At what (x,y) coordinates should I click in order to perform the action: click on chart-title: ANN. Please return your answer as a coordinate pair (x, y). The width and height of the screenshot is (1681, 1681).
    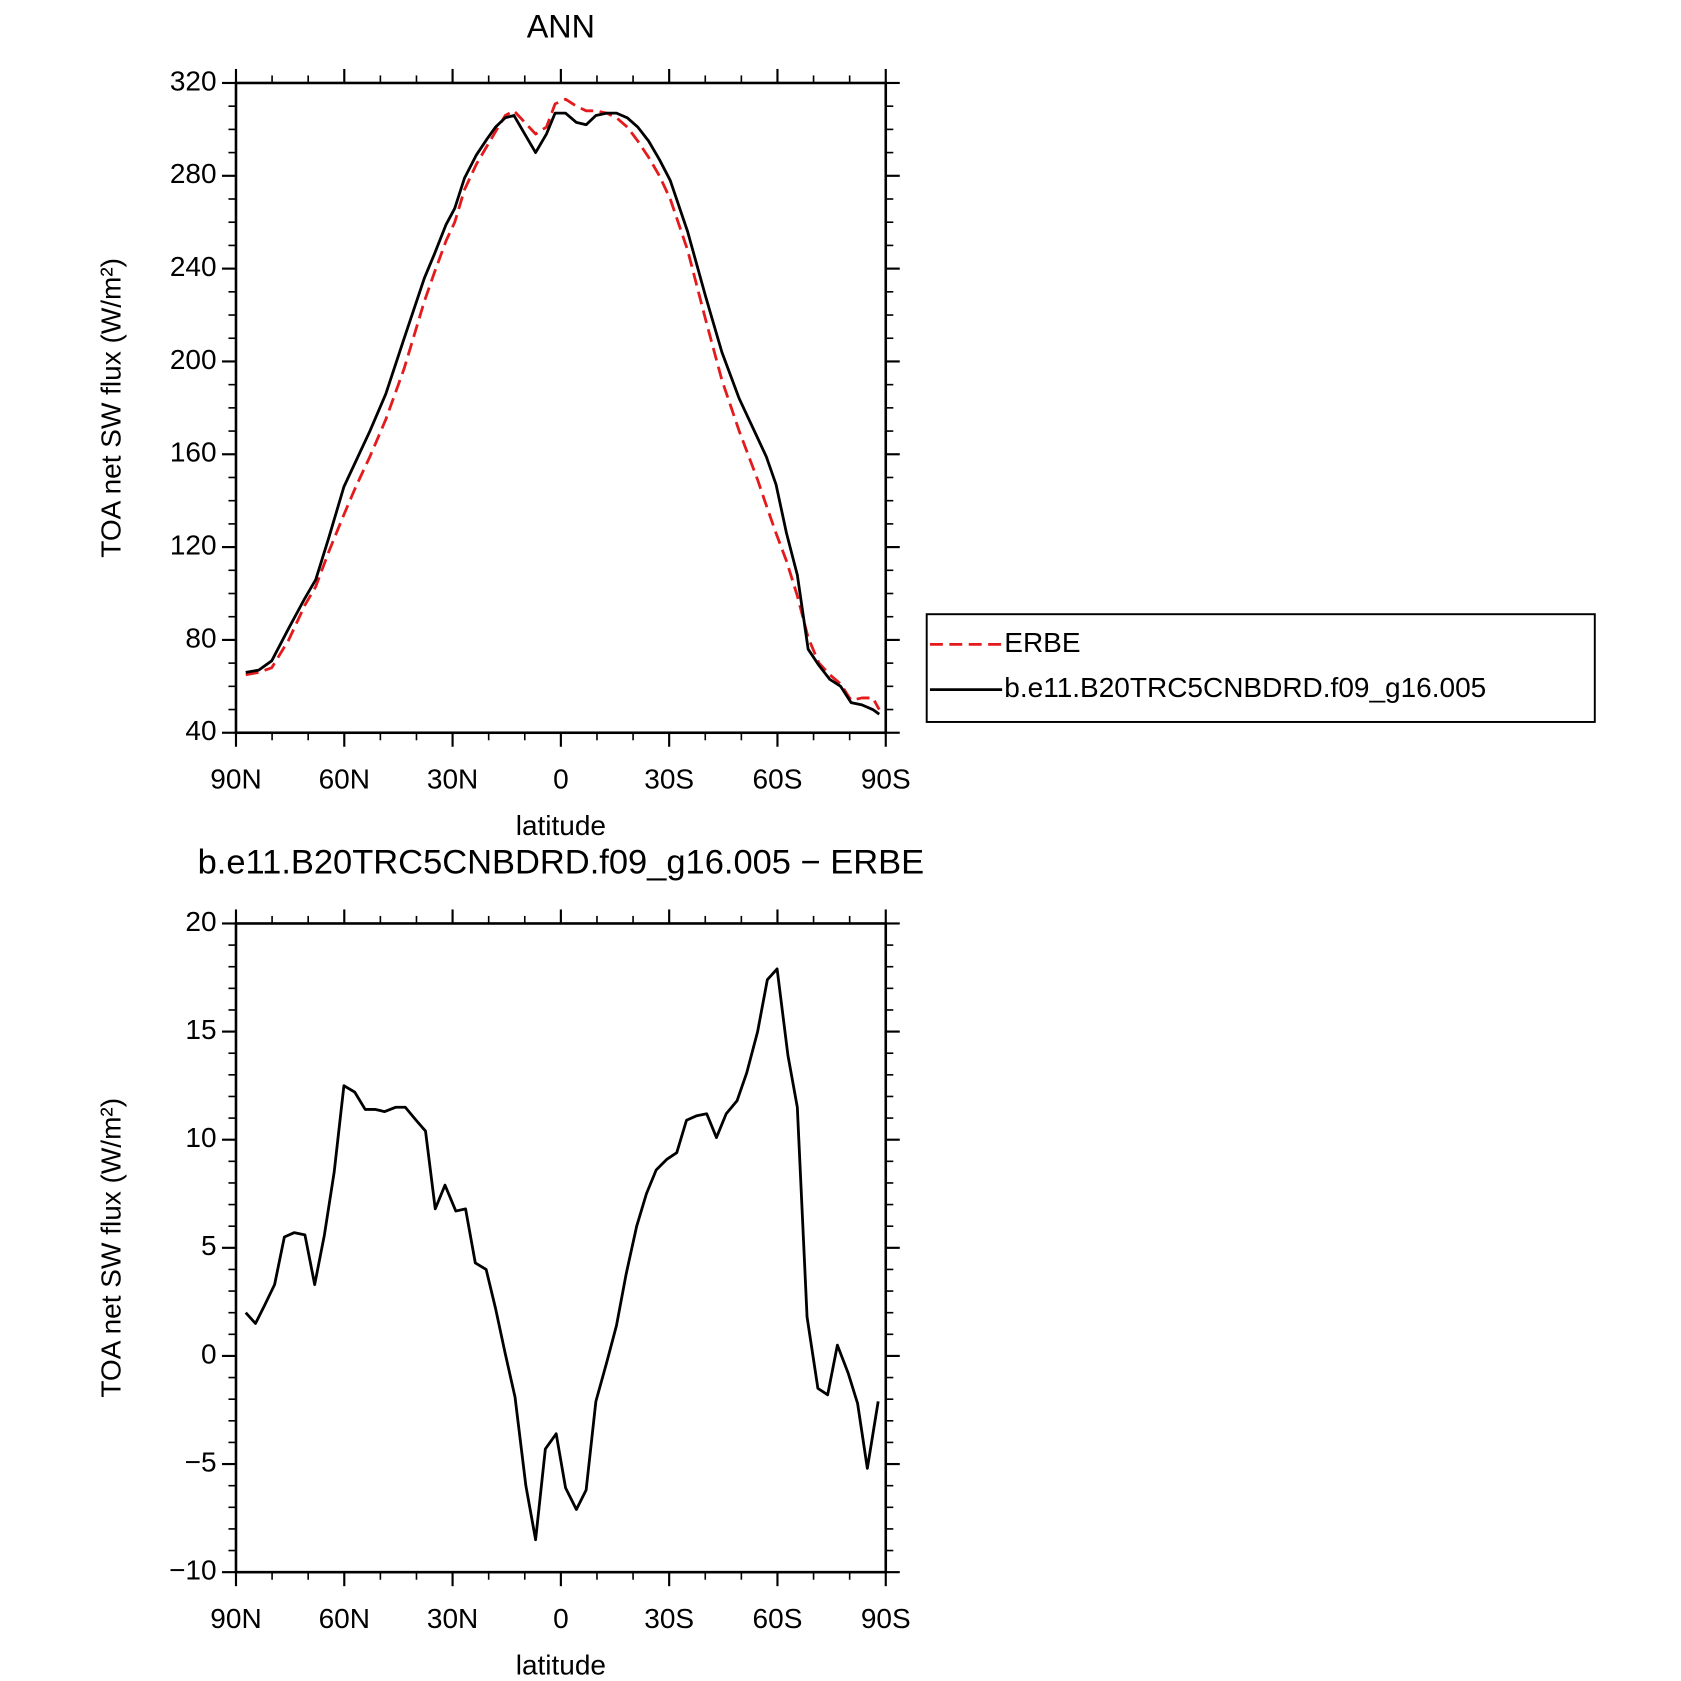
    Looking at the image, I should click on (561, 27).